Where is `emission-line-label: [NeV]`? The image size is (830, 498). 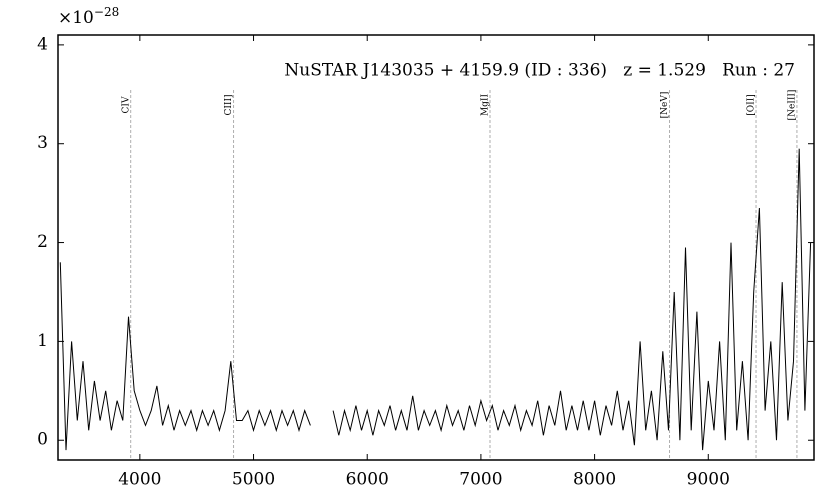
emission-line-label: [NeV] is located at coordinates (665, 105).